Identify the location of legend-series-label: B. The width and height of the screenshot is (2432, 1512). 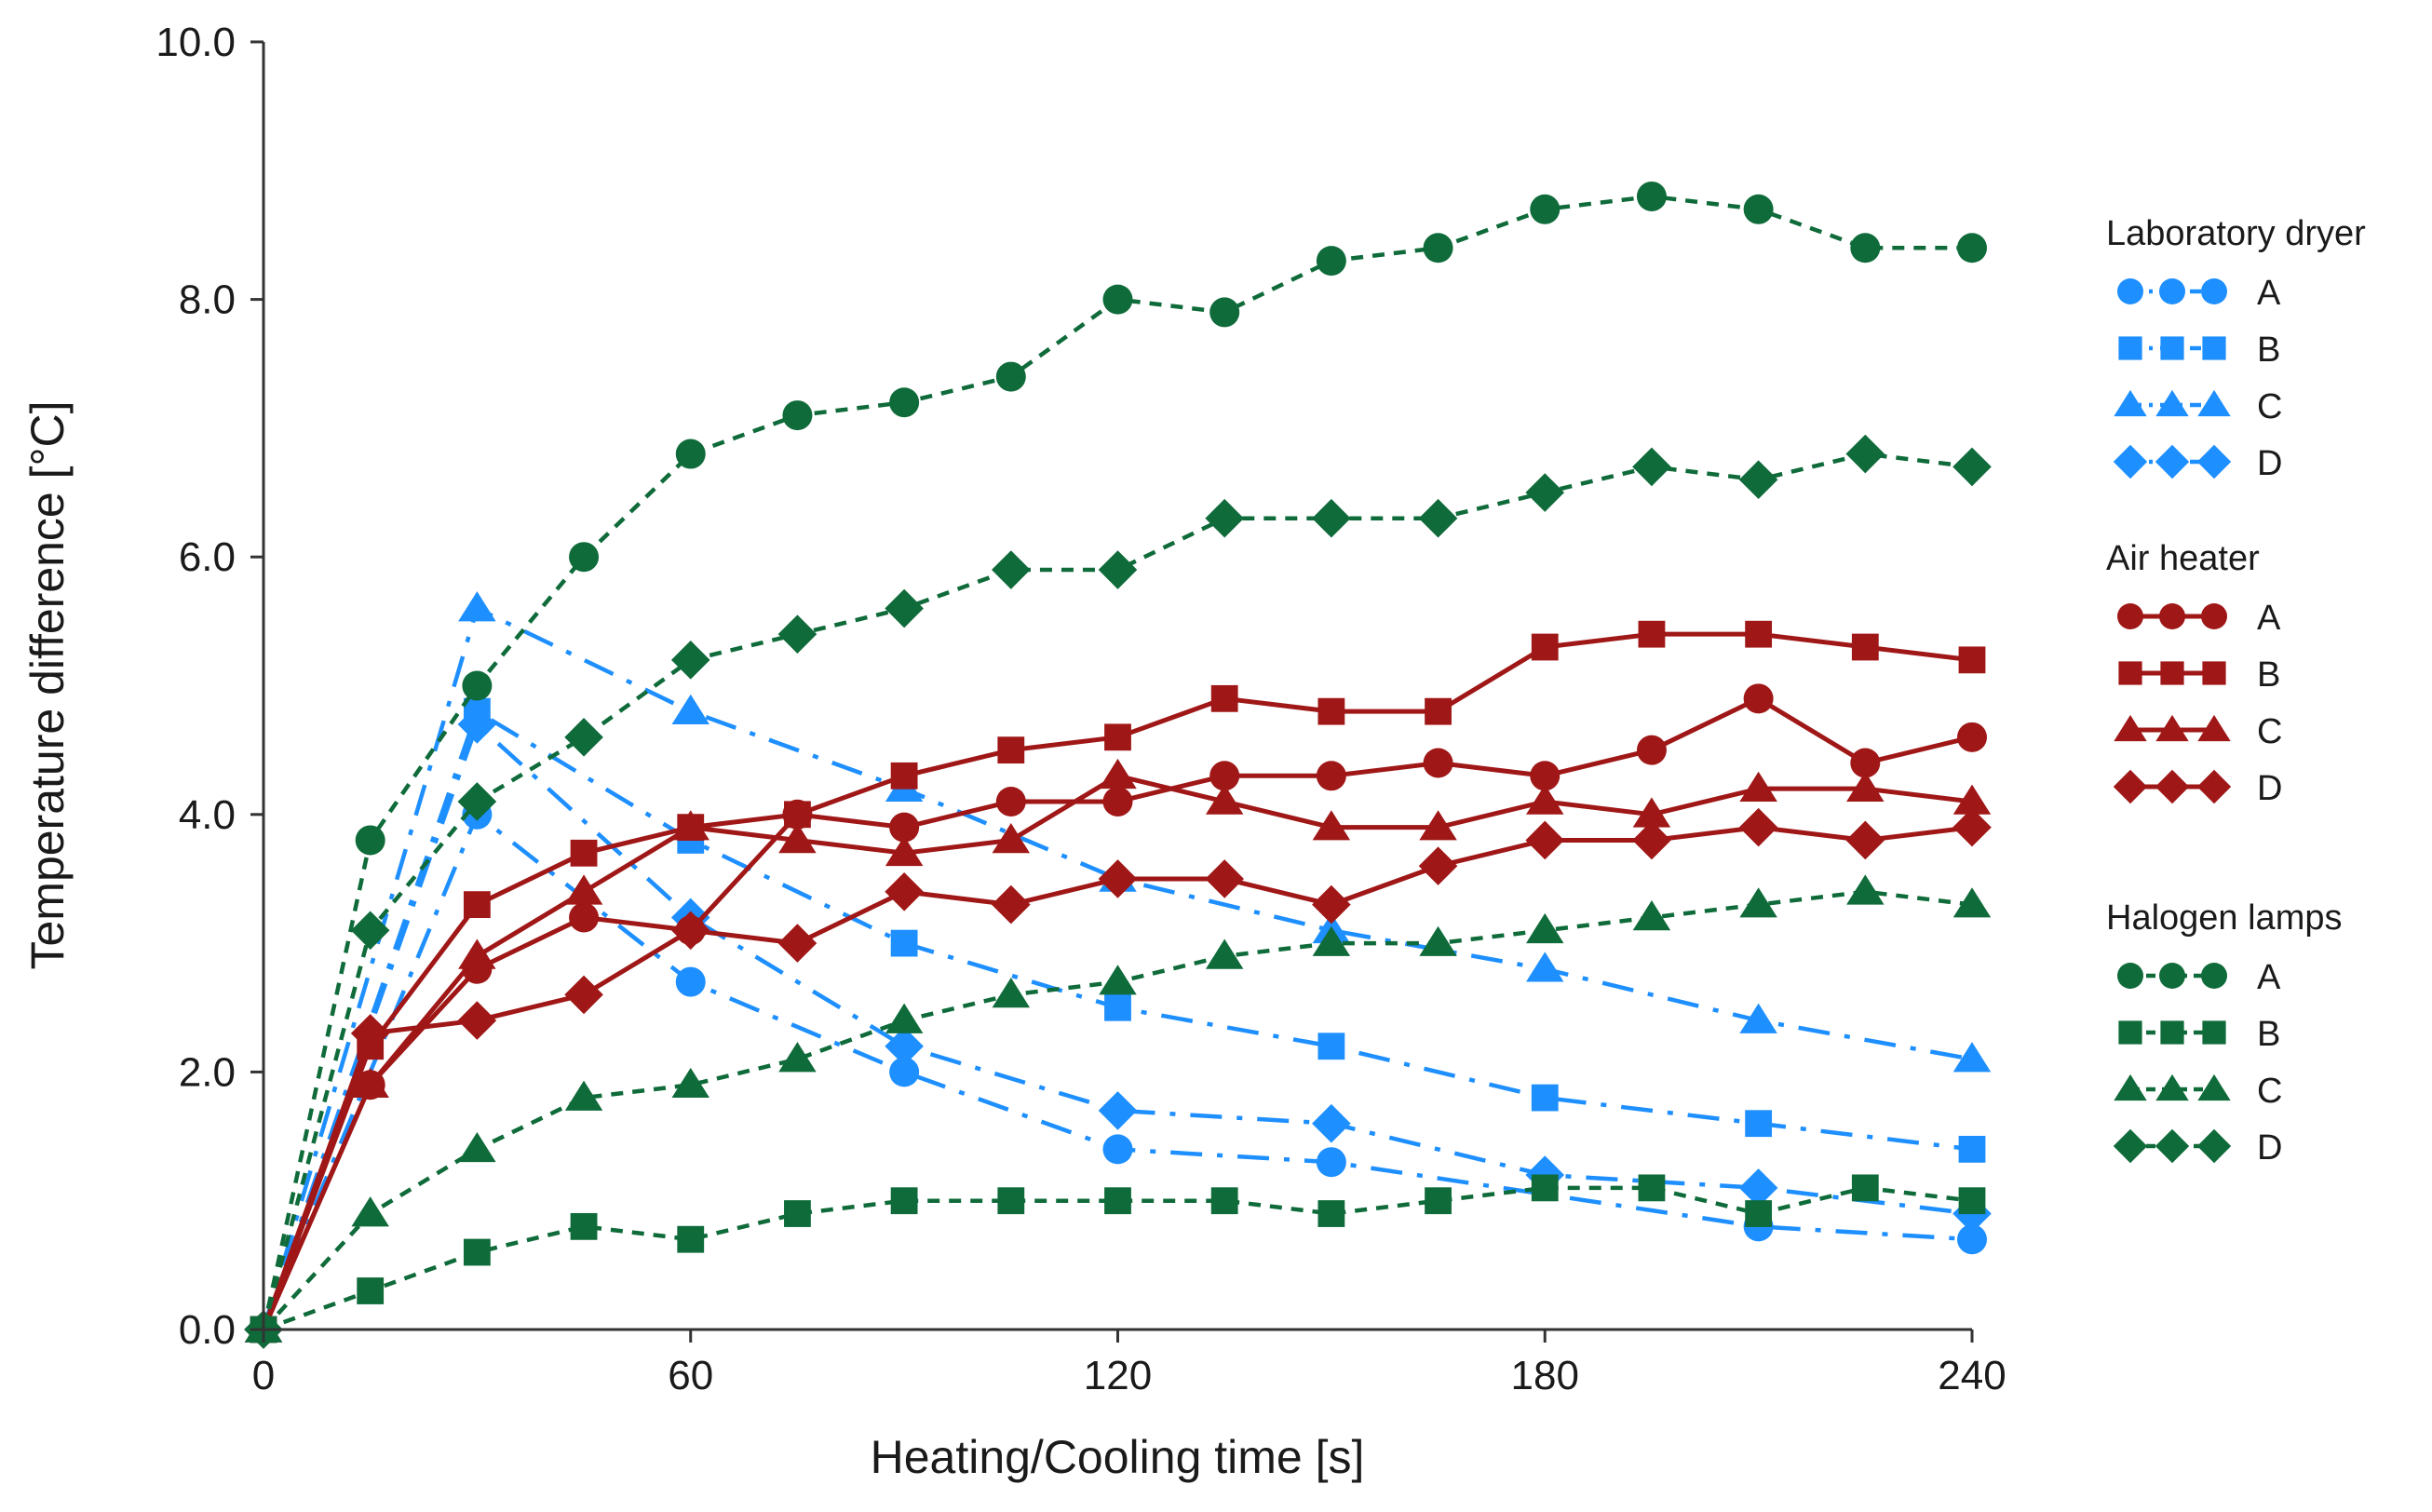
(2269, 350).